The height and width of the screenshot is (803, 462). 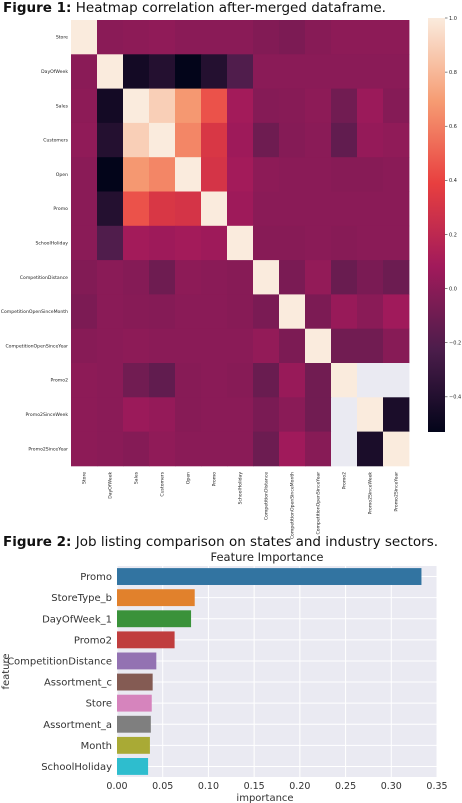 I want to click on heatmap-col-label: Customers, so click(x=163, y=483).